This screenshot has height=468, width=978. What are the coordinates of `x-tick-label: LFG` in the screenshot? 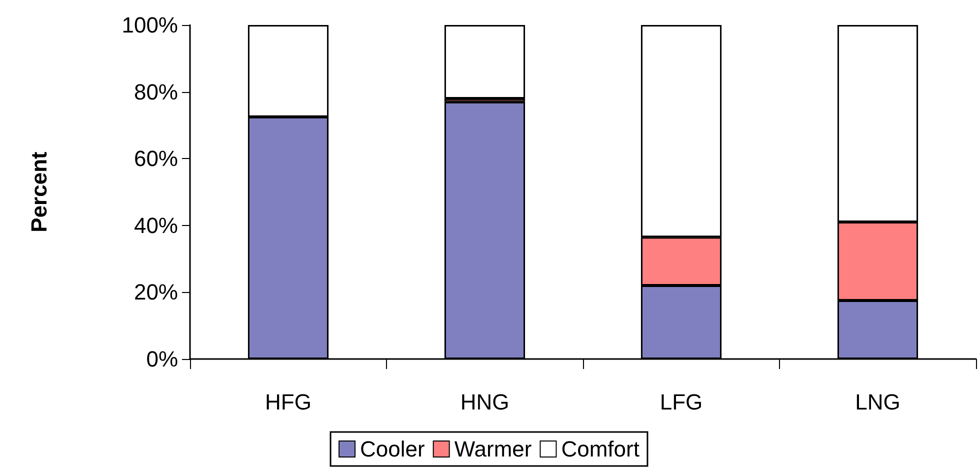 It's located at (681, 402).